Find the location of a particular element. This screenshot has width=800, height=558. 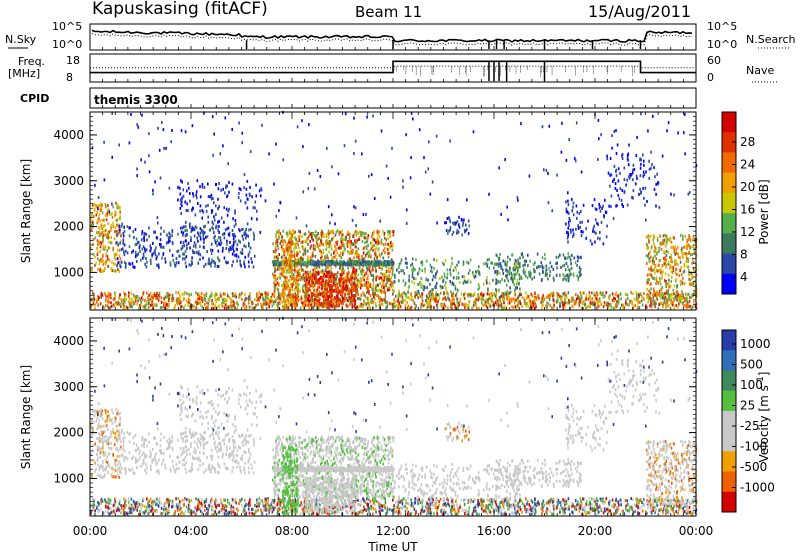

nave-label: Nave is located at coordinates (760, 70).